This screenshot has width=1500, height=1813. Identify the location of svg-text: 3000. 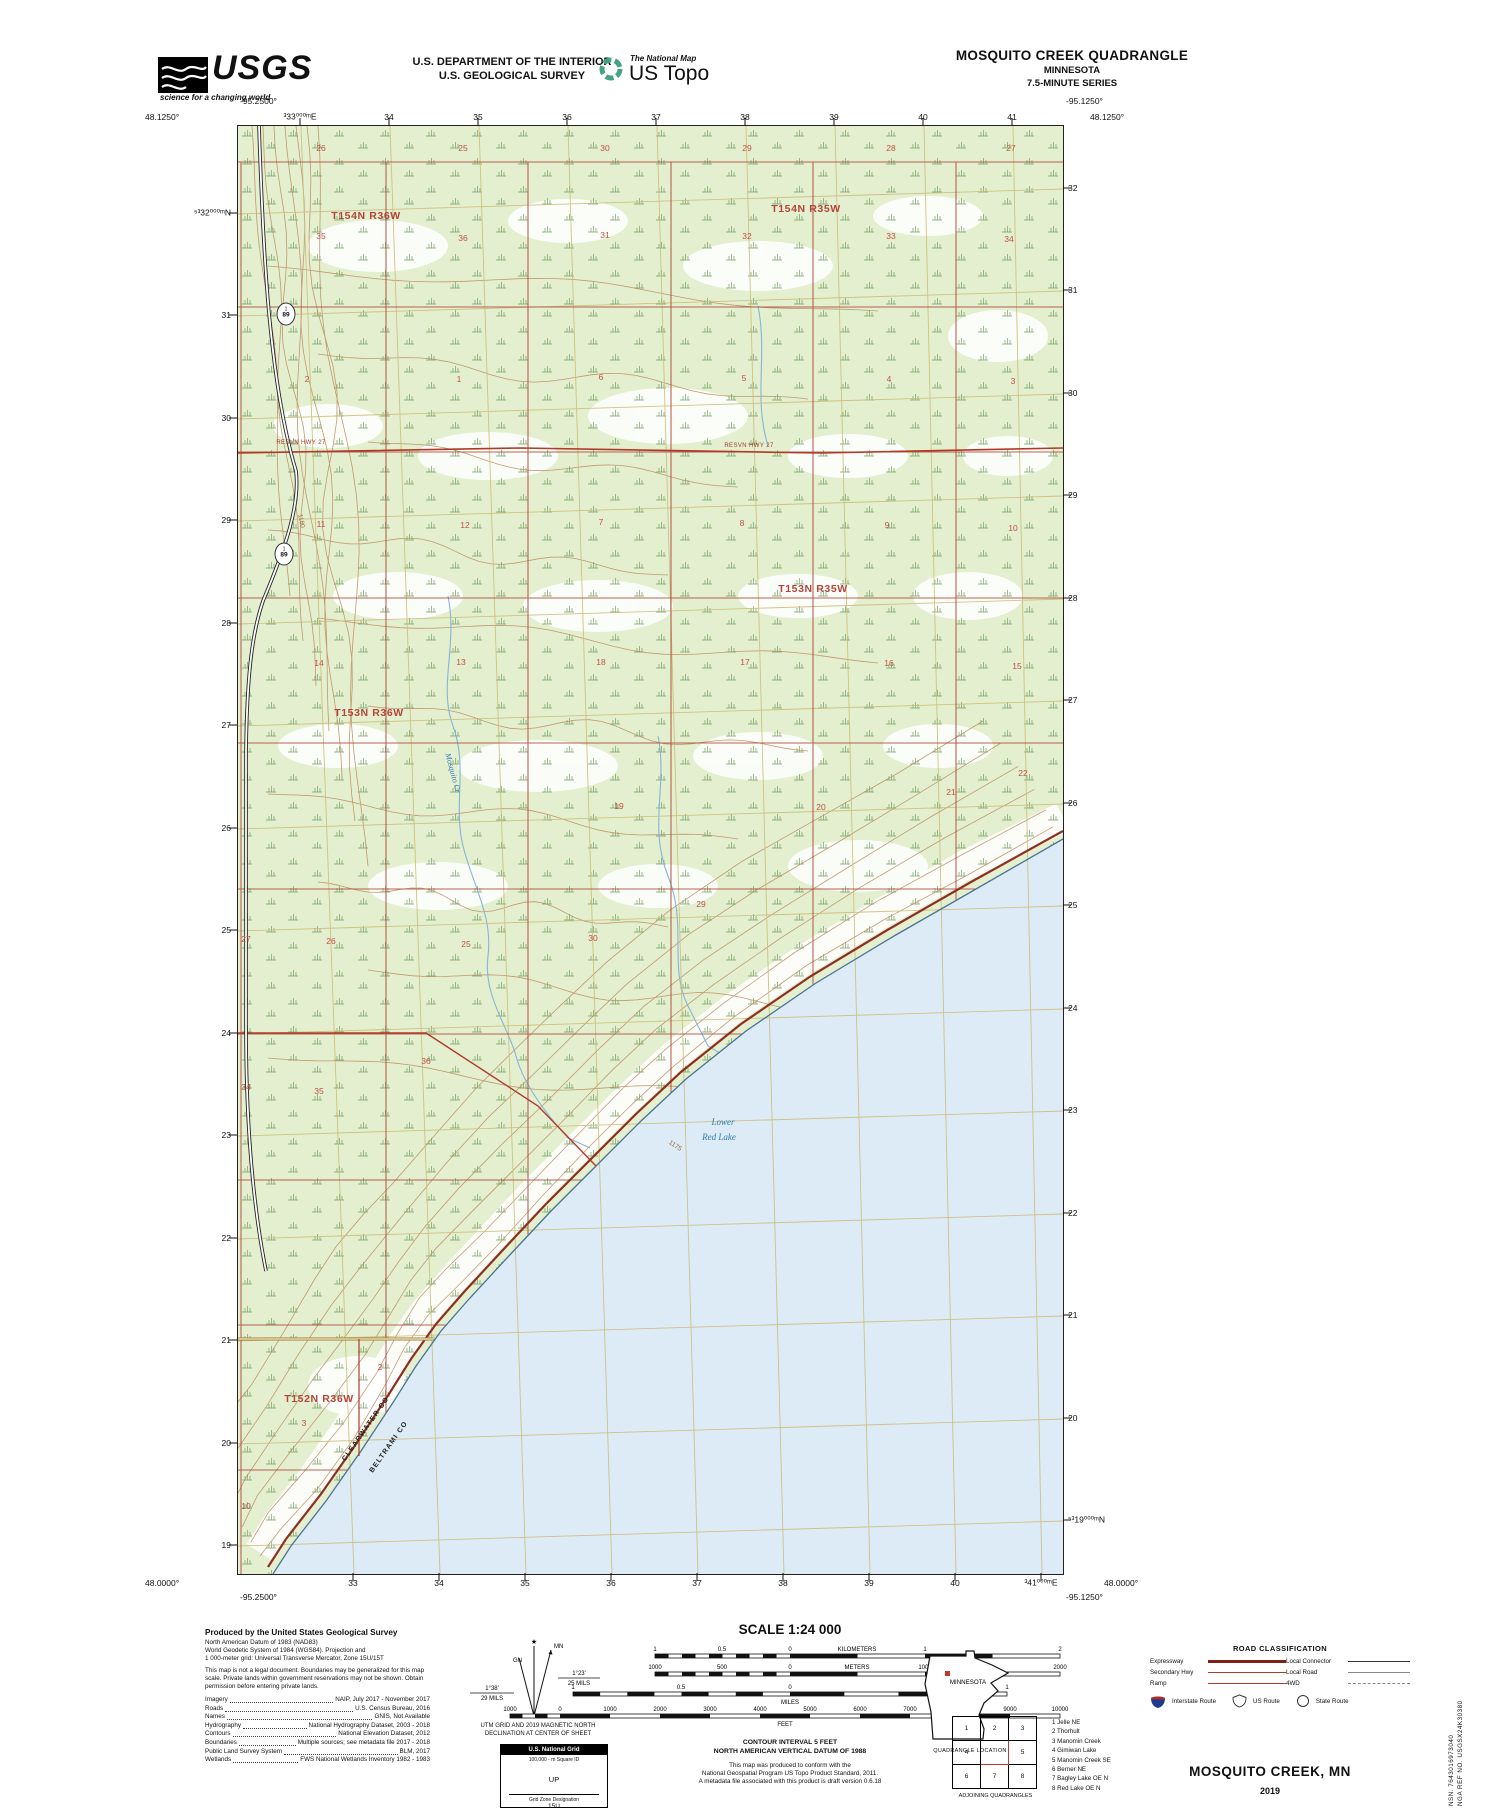
(710, 1710).